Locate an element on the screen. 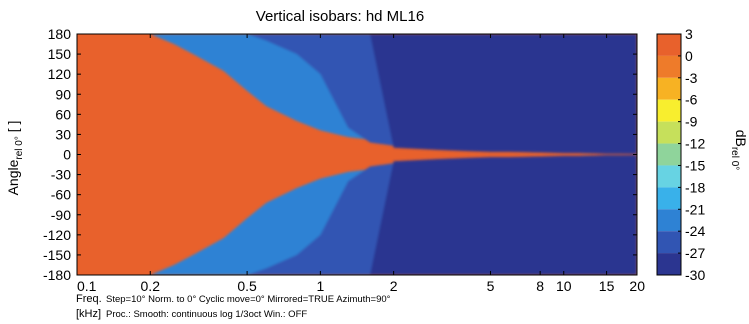  y-axis-label: Anglerel 0° [ ] is located at coordinates (15, 158).